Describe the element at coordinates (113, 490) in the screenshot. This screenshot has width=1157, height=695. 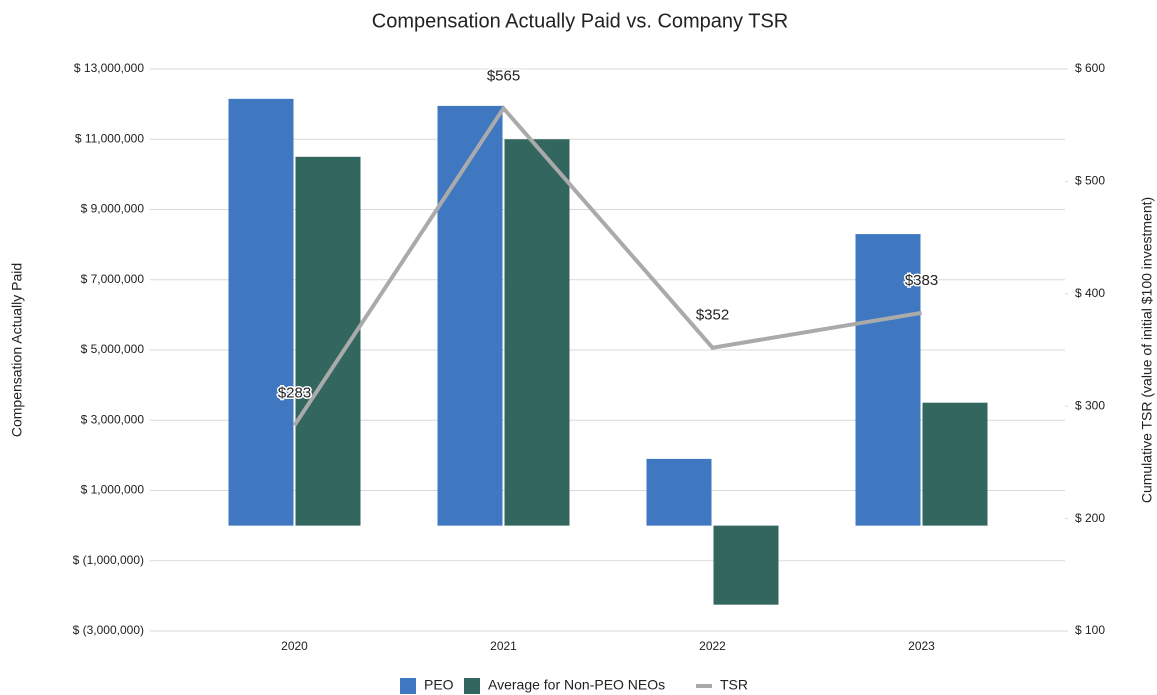
I see `y-tick-label: $ 1,000,000` at that location.